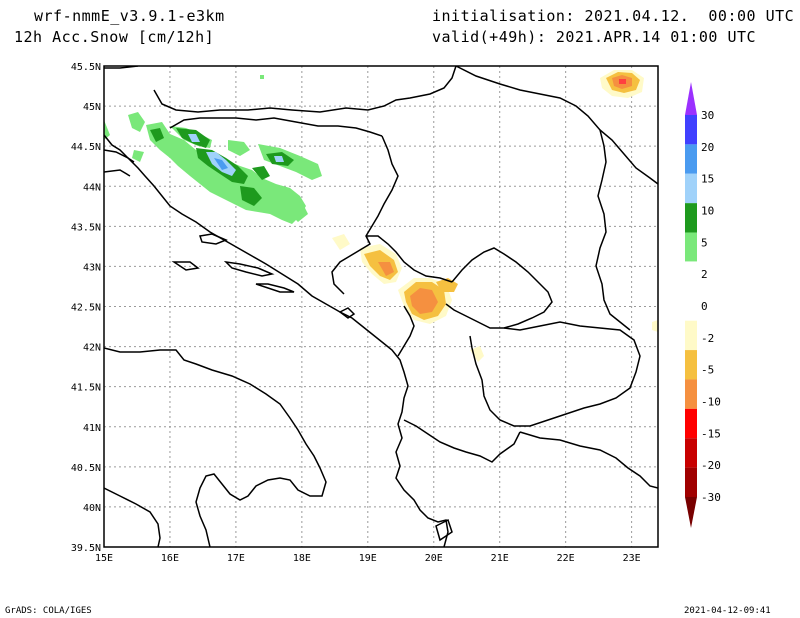 This screenshot has height=618, width=800. What do you see at coordinates (500, 558) in the screenshot?
I see `lon-label: 21E` at bounding box center [500, 558].